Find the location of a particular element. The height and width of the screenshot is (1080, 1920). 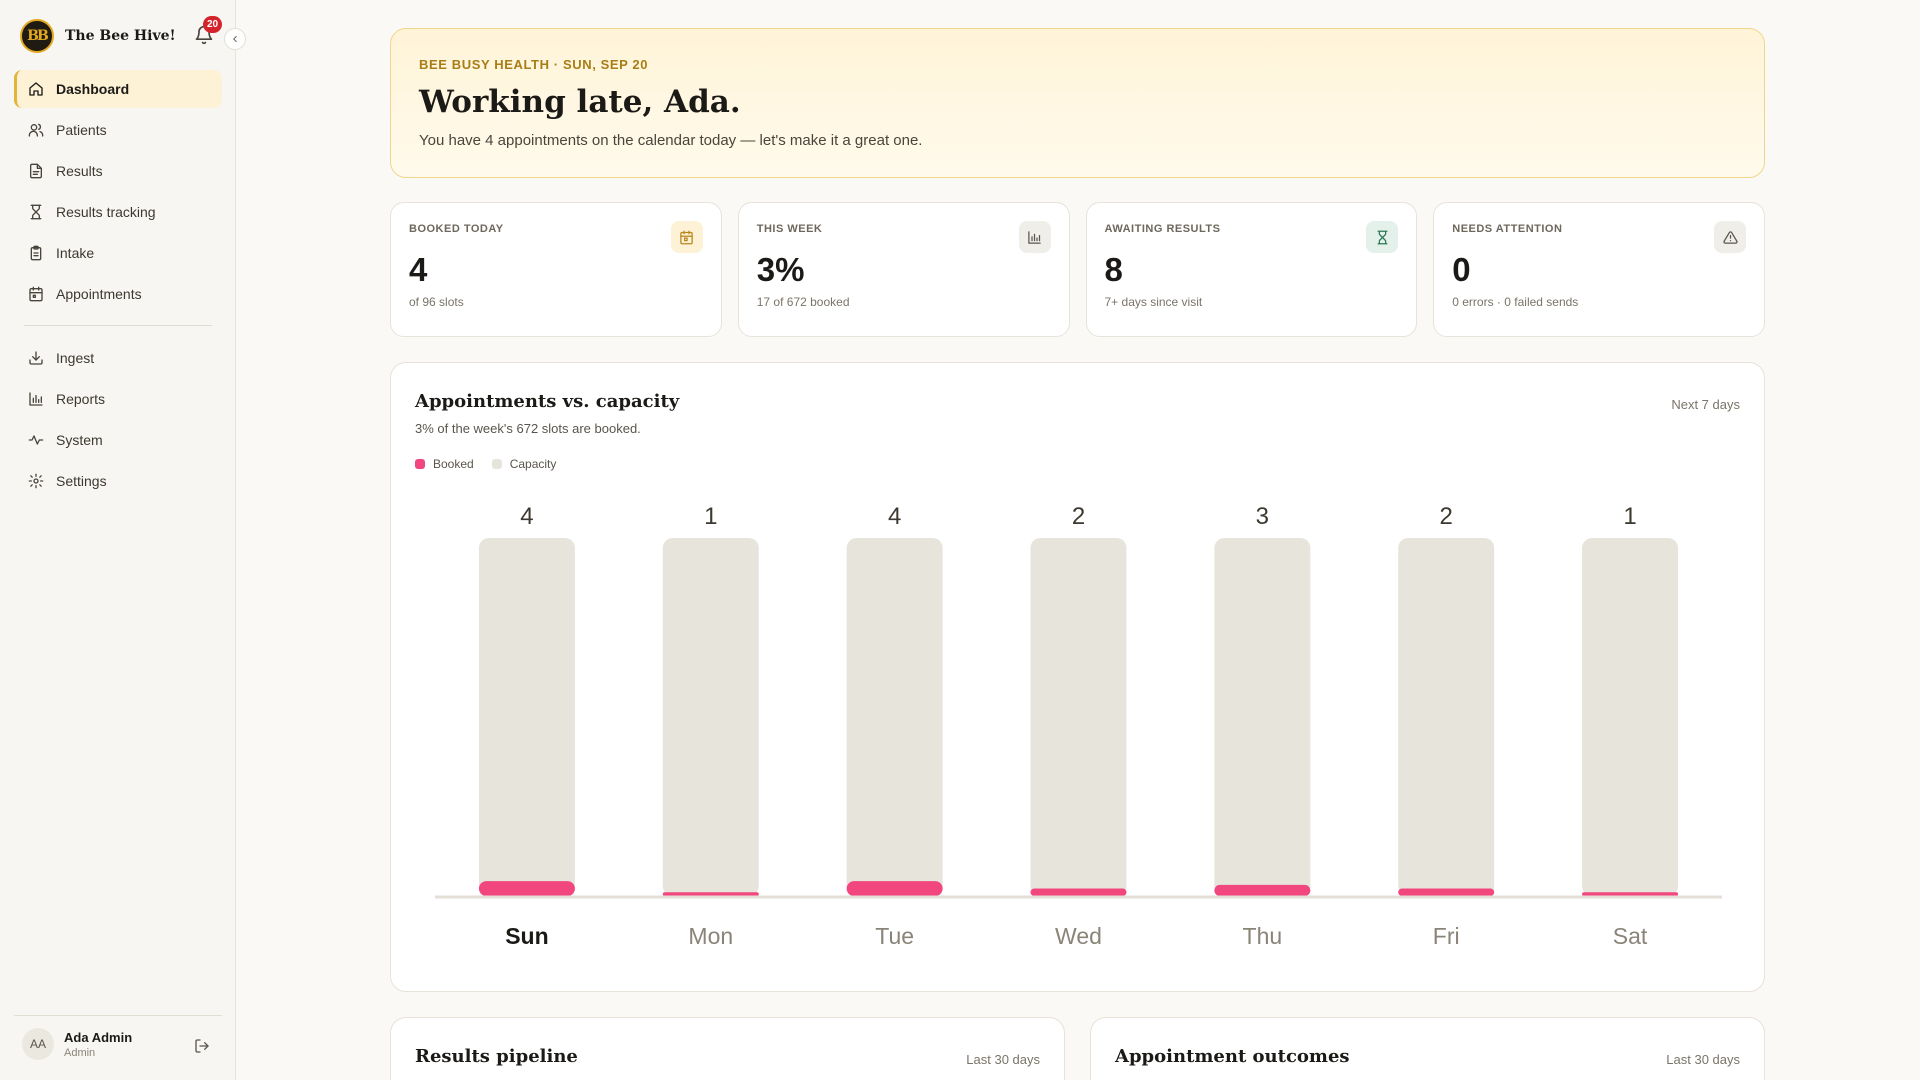

stat-card-this-week: THIS WEEK 3% 17 of 672 booked is located at coordinates (903, 269).